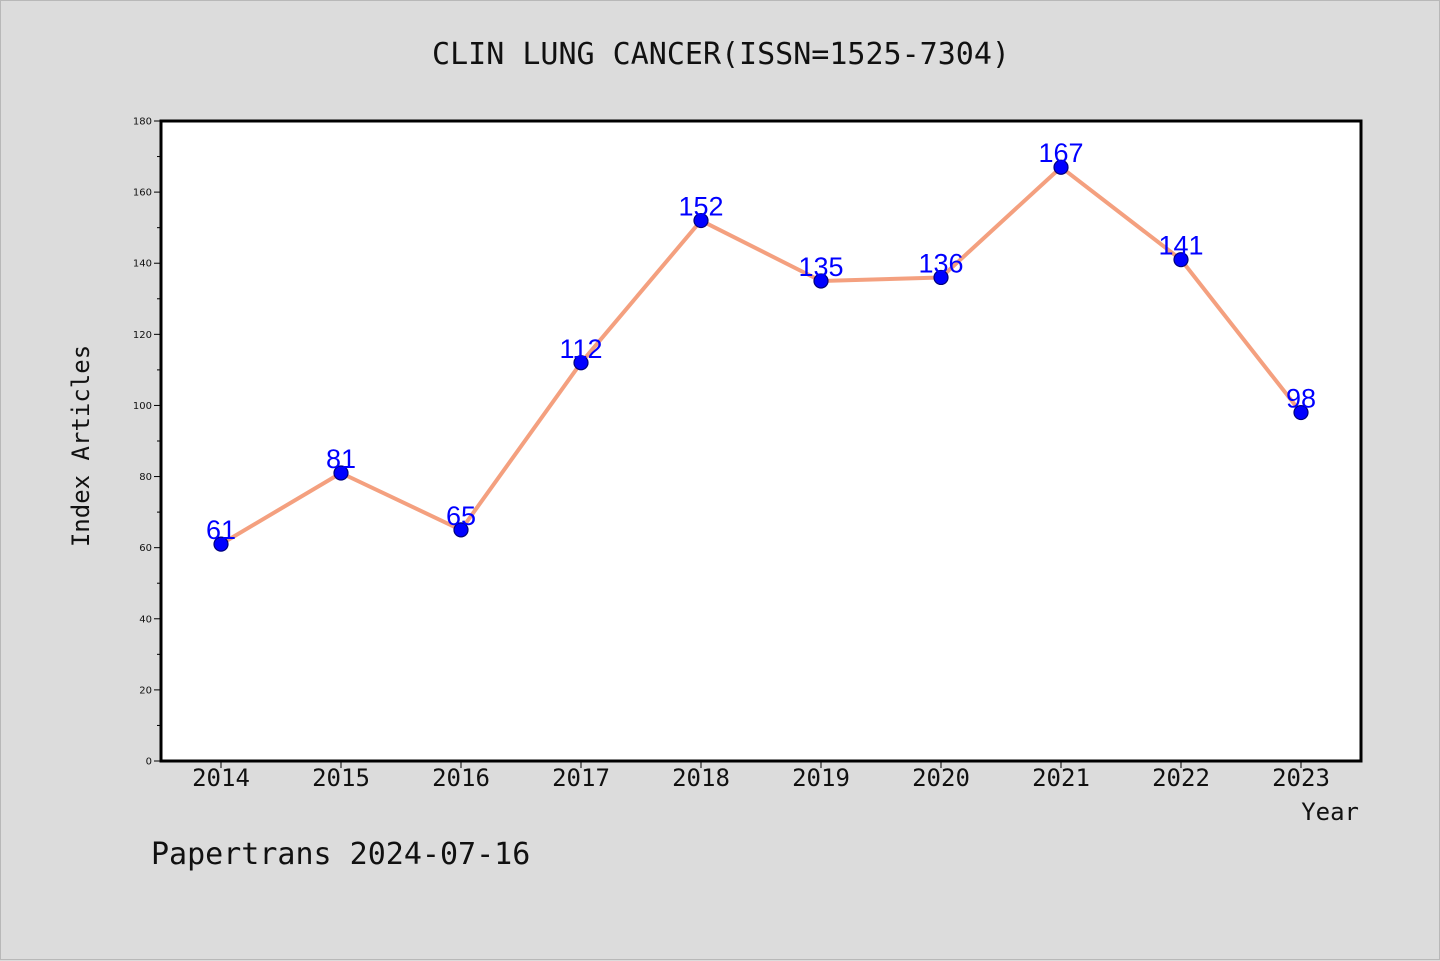  I want to click on x-tick-label: 2022, so click(1181, 778).